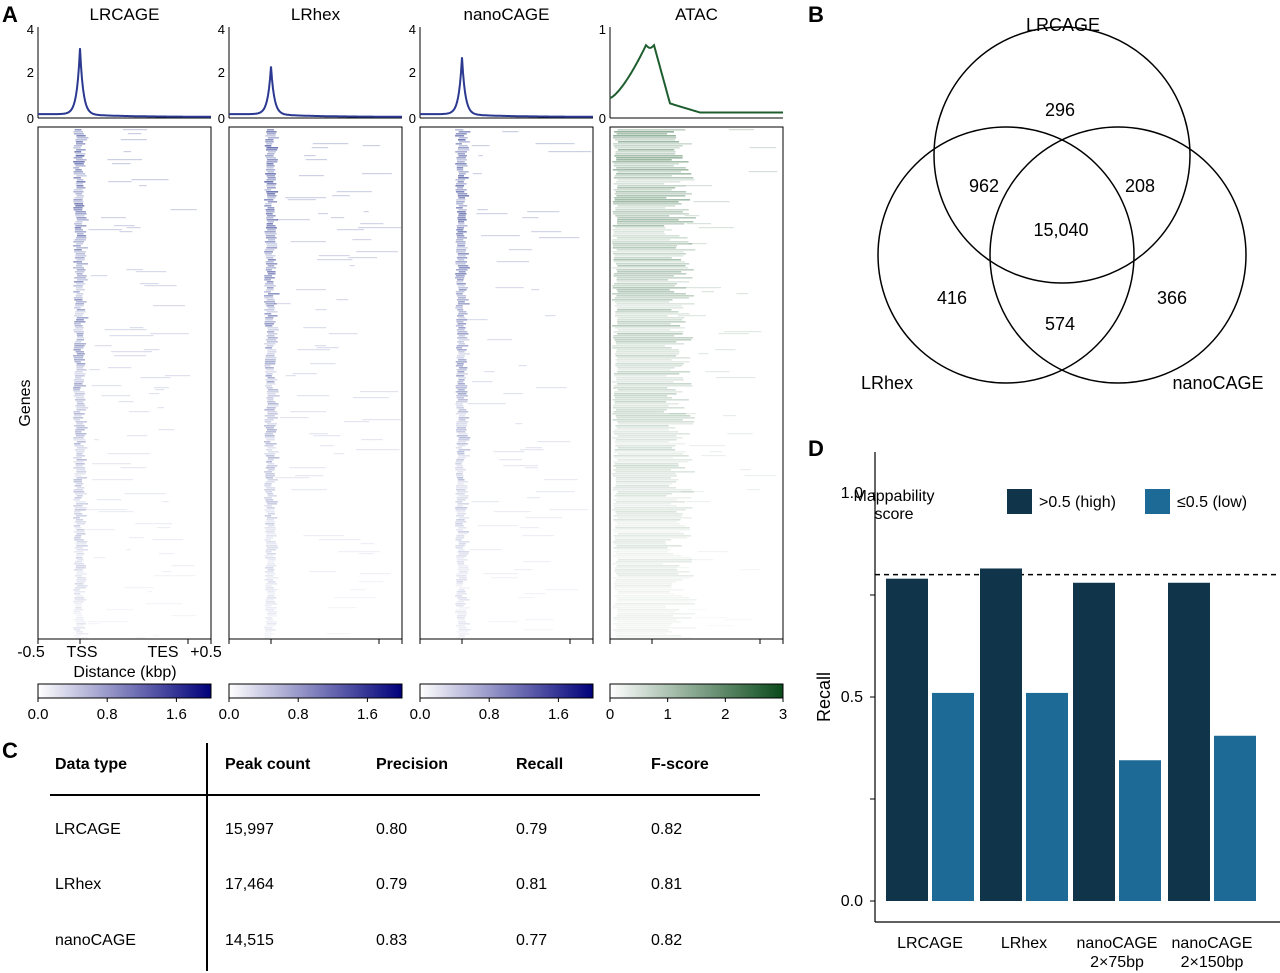  Describe the element at coordinates (1001, 734) in the screenshot. I see `bar` at that location.